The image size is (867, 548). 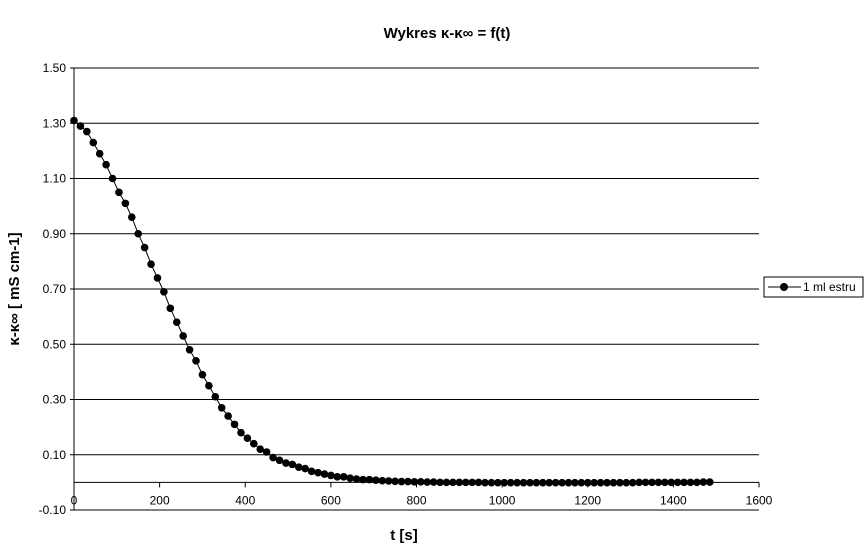 I want to click on x-tick-label: 200, so click(x=160, y=500).